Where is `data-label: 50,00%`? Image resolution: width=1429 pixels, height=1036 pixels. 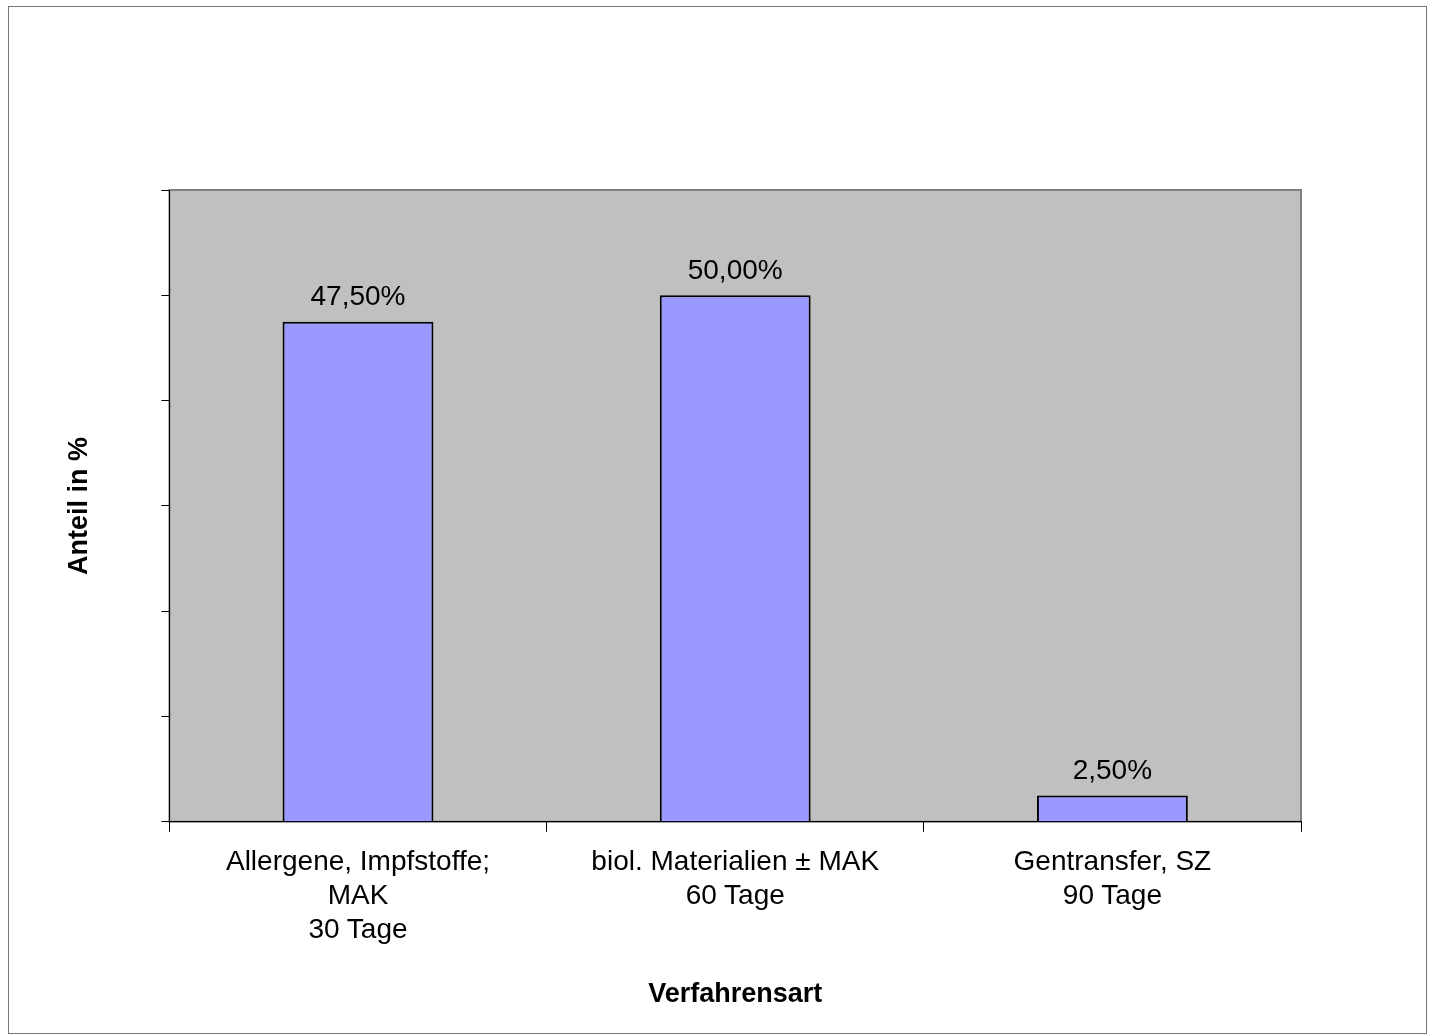
data-label: 50,00% is located at coordinates (735, 270).